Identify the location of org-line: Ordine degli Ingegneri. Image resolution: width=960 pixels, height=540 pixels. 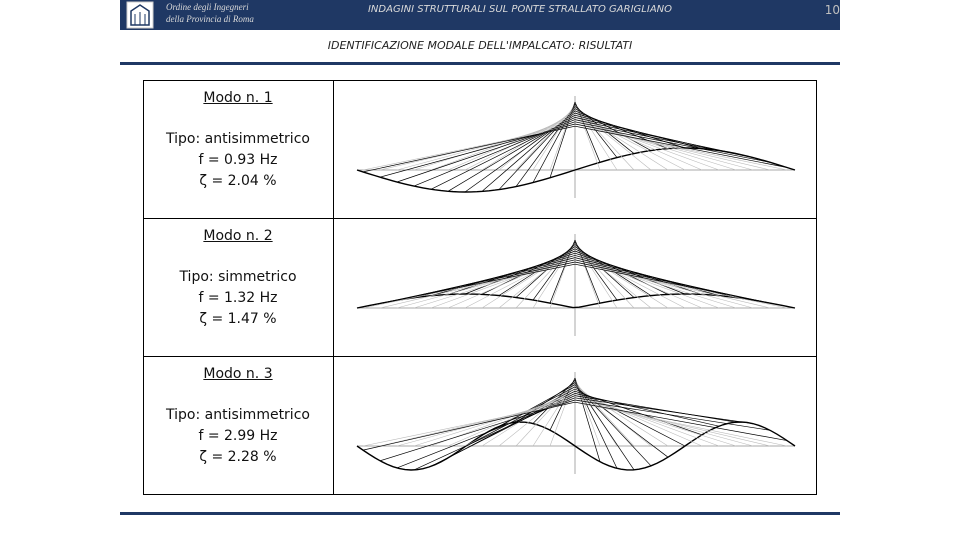
(207, 7).